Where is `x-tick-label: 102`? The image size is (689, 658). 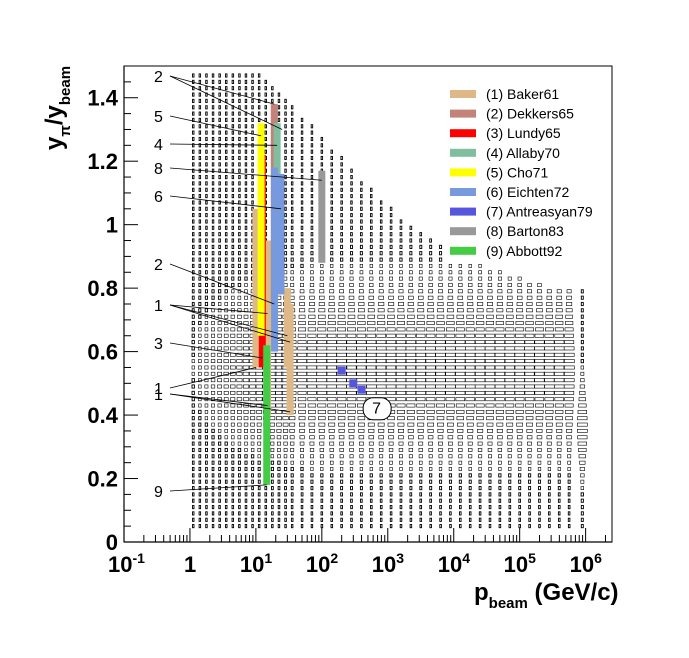 x-tick-label: 102 is located at coordinates (322, 563).